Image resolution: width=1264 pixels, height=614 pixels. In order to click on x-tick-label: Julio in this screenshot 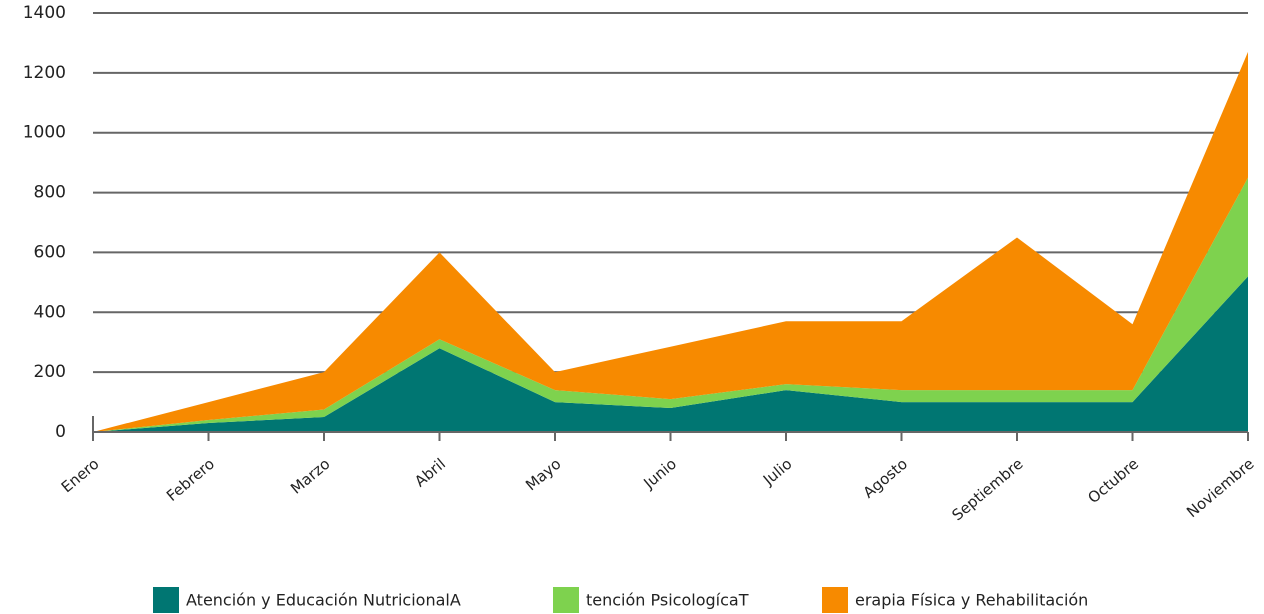, I will do `click(777, 472)`.